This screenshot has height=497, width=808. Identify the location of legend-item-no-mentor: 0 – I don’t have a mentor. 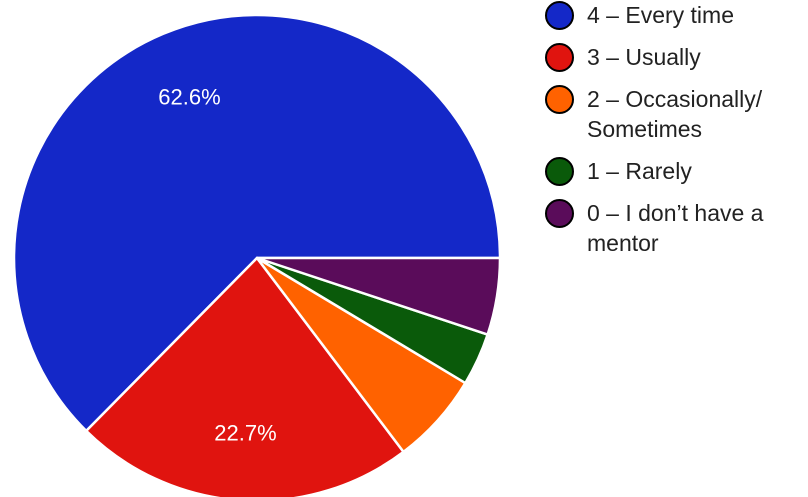
(676, 228).